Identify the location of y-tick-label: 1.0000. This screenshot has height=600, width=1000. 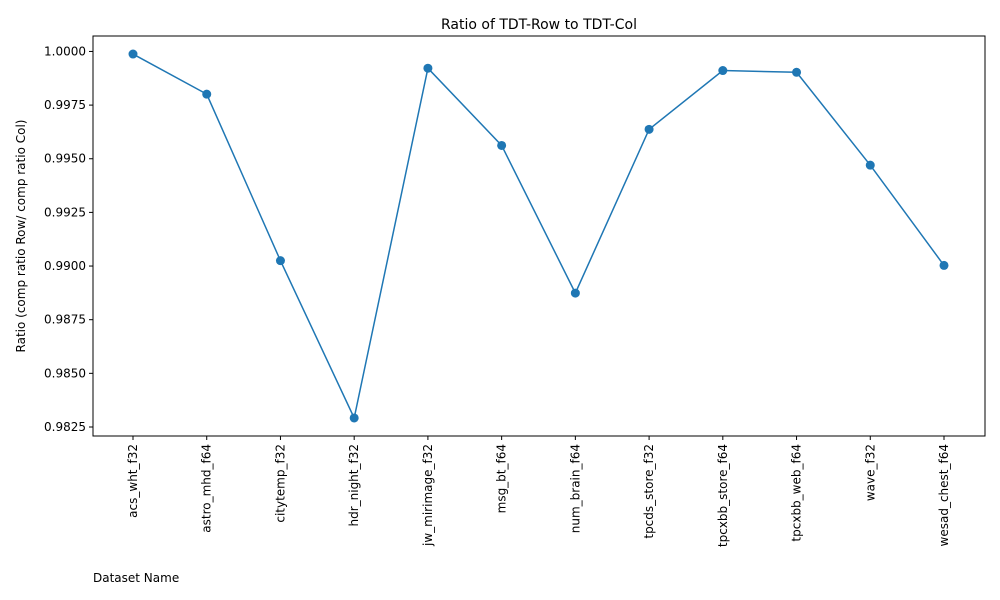
(65, 51).